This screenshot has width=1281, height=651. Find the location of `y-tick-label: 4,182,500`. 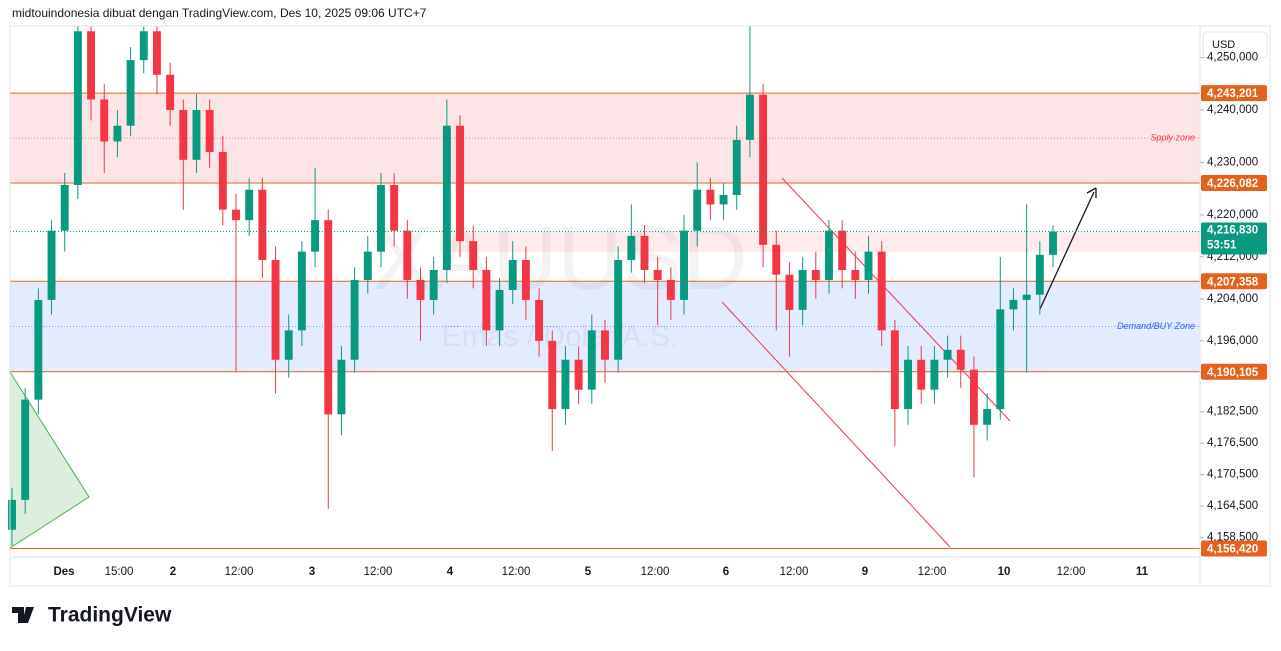

y-tick-label: 4,182,500 is located at coordinates (1232, 412).